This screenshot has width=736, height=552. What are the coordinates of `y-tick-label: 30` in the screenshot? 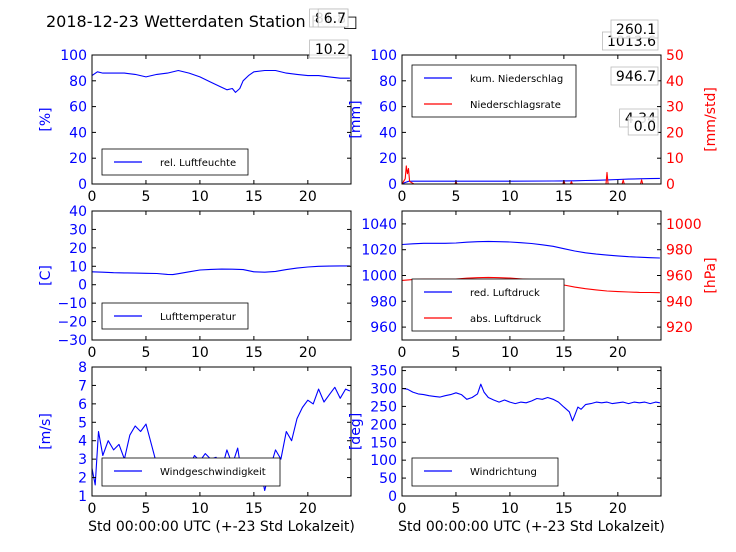 It's located at (78, 230).